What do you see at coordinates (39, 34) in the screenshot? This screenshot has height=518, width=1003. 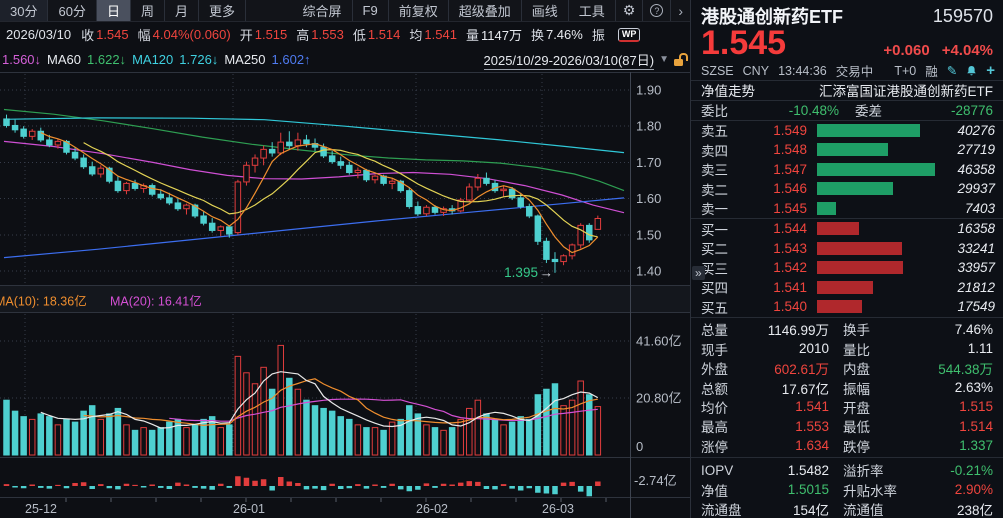 I see `quote-date: 2026/03/10` at bounding box center [39, 34].